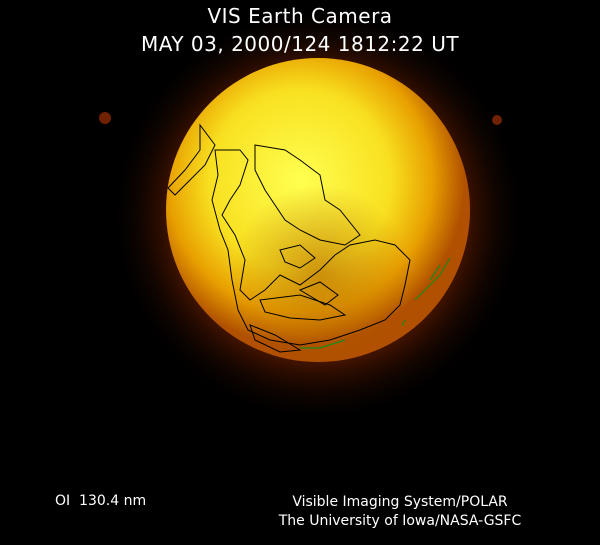 Image resolution: width=600 pixels, height=545 pixels. I want to click on wavelength-label: OI 130.4 nm, so click(101, 501).